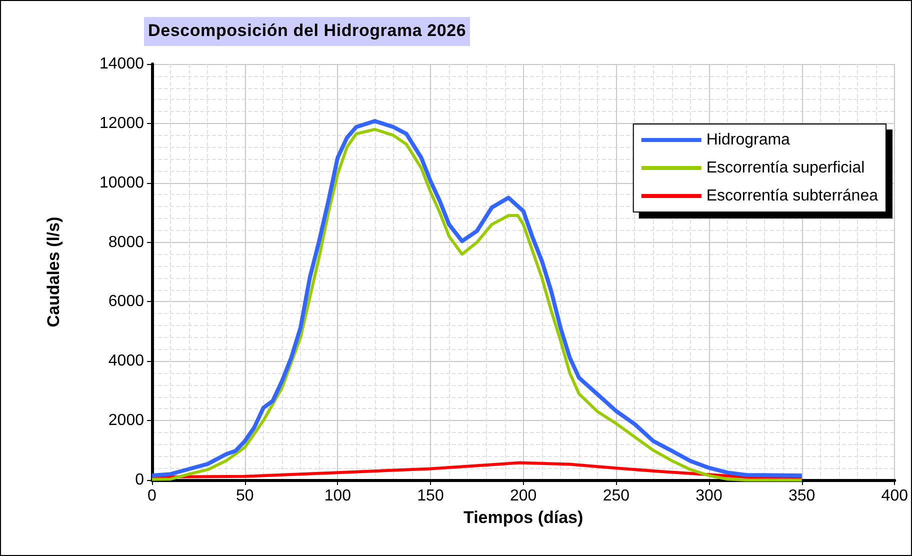 The width and height of the screenshot is (912, 556). I want to click on legend-label: Escorrentía subterránea, so click(792, 196).